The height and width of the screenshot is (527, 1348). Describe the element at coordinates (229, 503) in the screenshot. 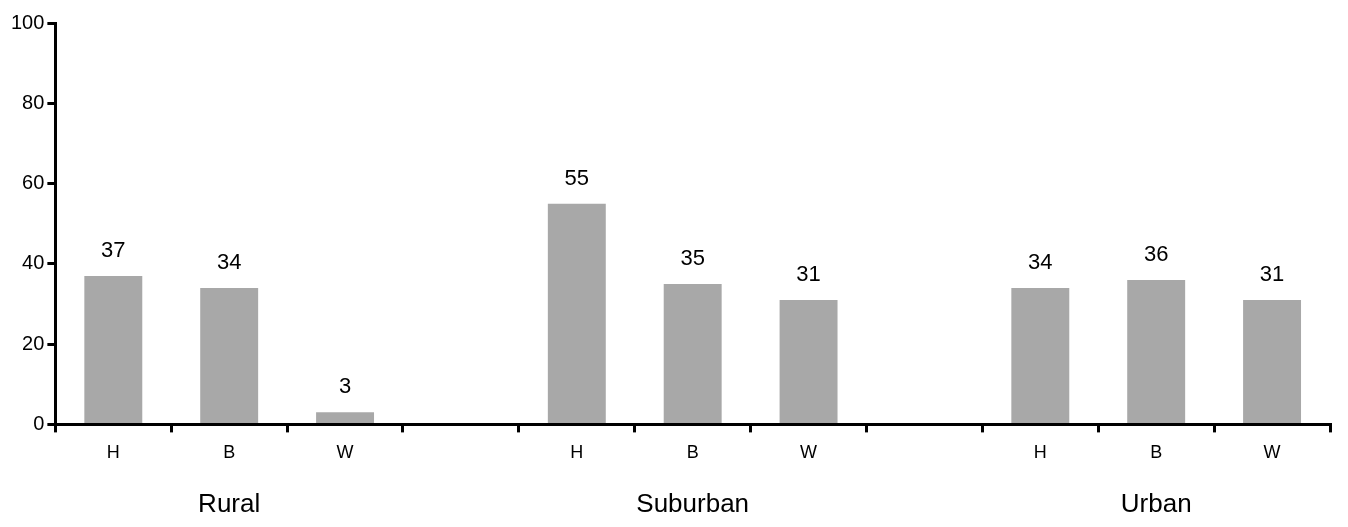

I see `text: Rural` at that location.